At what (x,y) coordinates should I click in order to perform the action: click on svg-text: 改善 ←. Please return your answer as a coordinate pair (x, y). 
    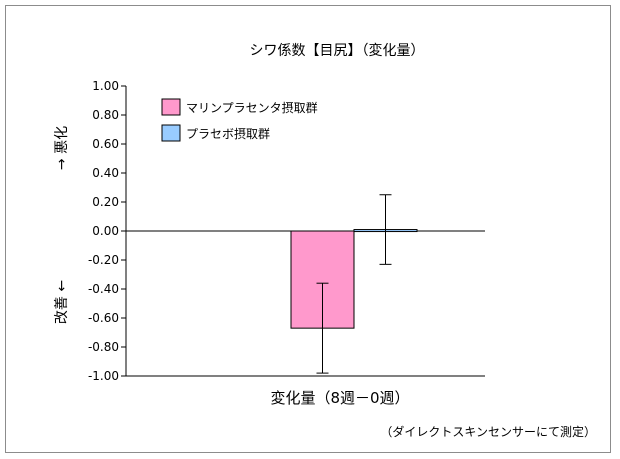
    Looking at the image, I should click on (62, 302).